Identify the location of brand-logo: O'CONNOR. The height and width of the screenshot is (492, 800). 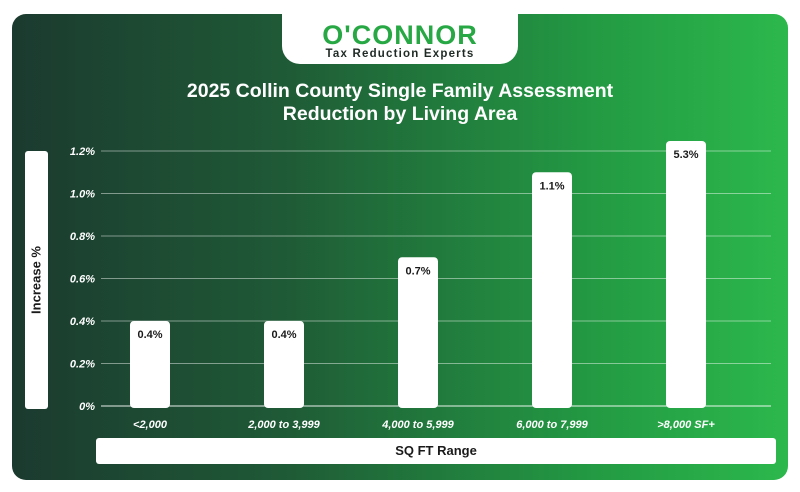
(400, 35).